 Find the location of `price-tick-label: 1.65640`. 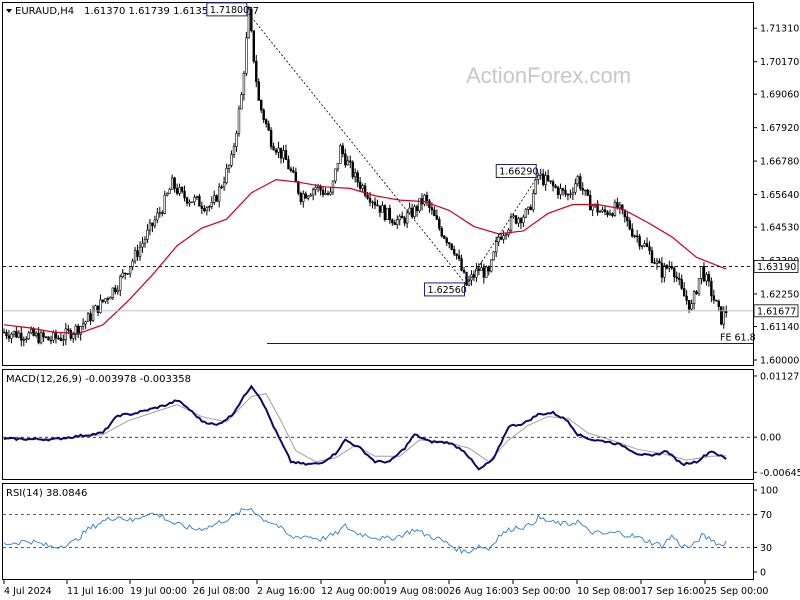

price-tick-label: 1.65640 is located at coordinates (779, 195).